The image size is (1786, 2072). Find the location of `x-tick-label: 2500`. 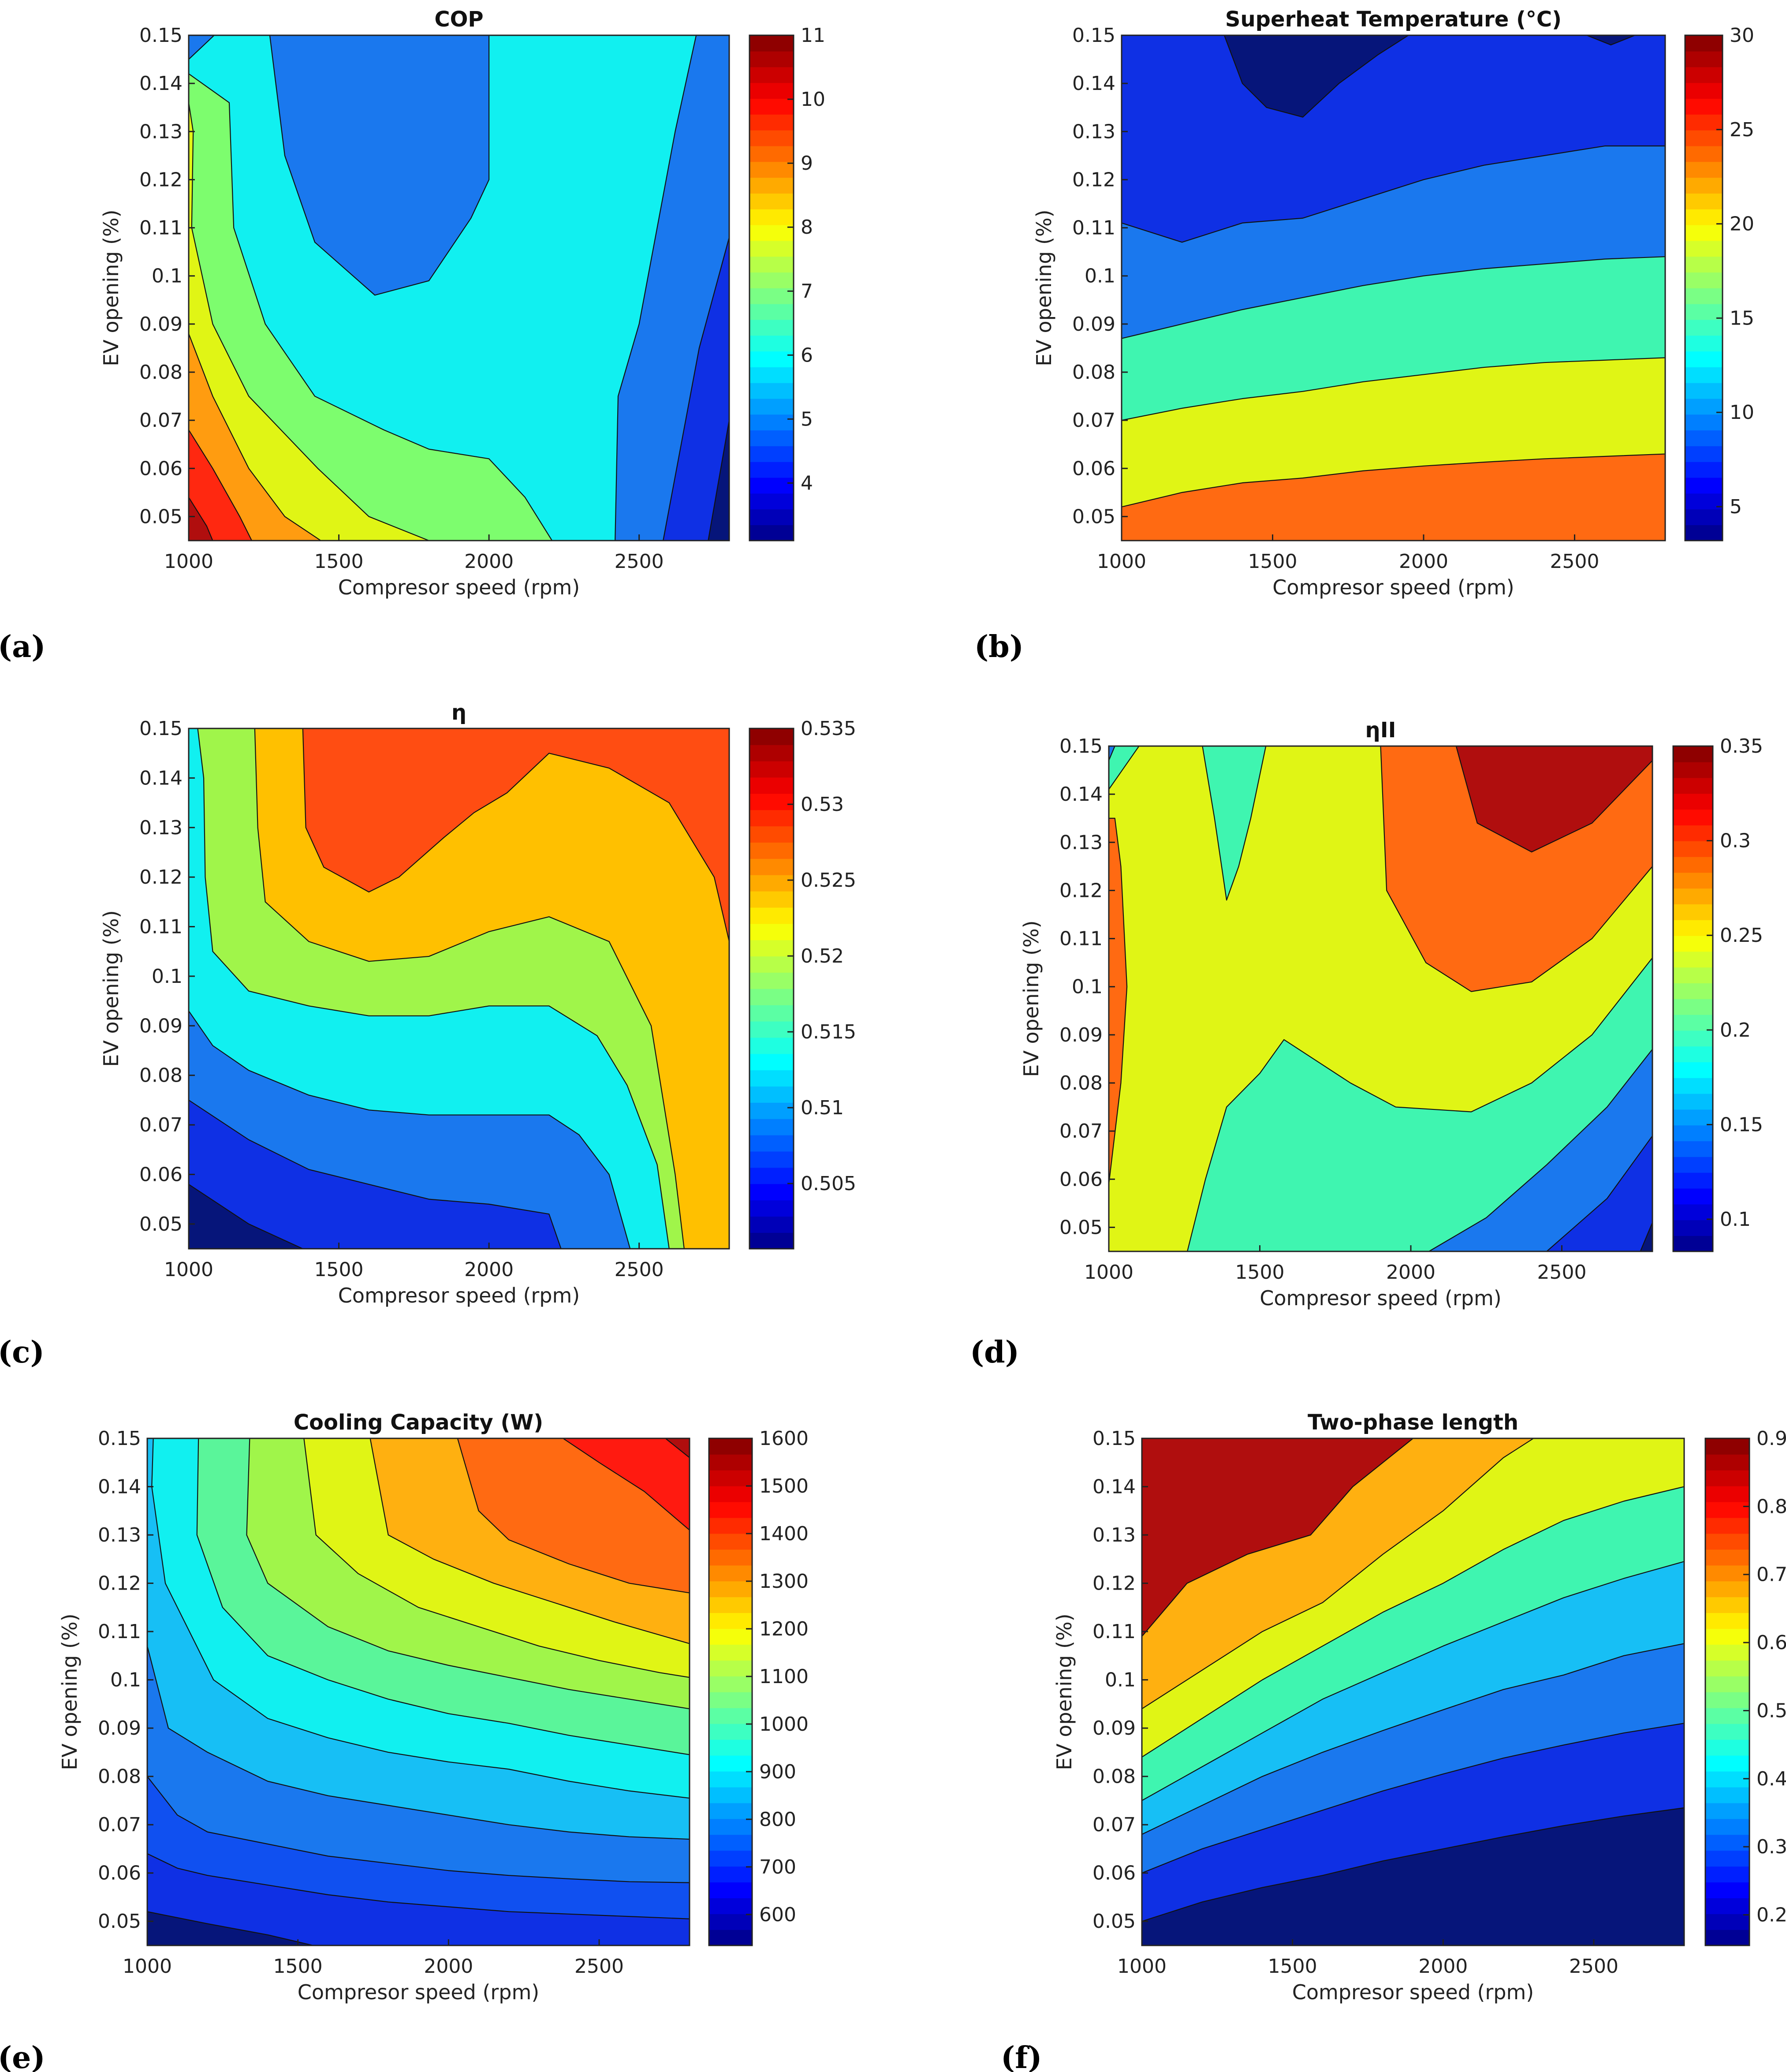

x-tick-label: 2500 is located at coordinates (1593, 1966).